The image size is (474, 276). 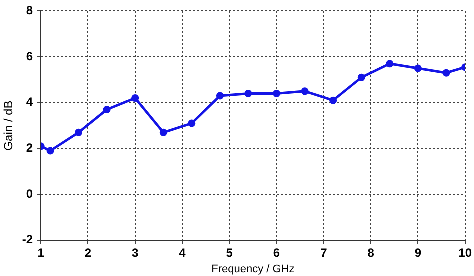 What do you see at coordinates (88, 253) in the screenshot?
I see `x-tick-label: 2` at bounding box center [88, 253].